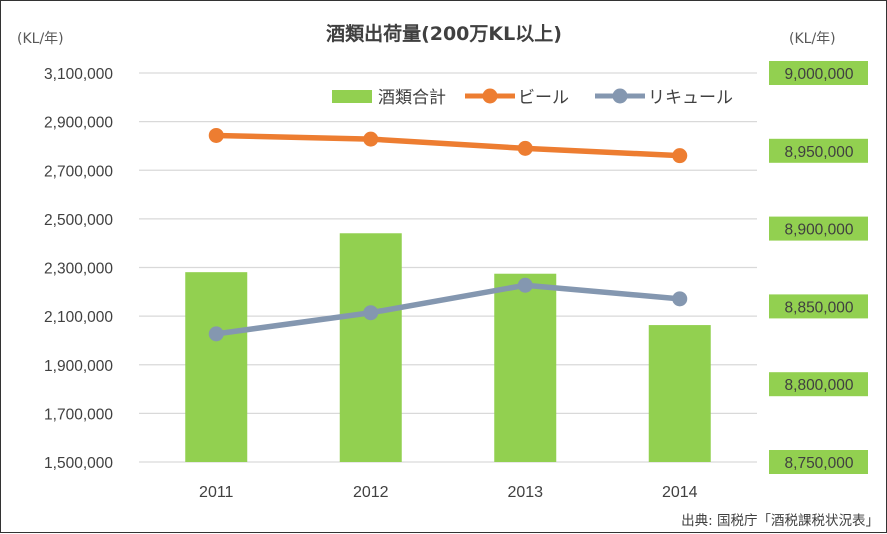 This screenshot has width=887, height=534. I want to click on right-axis-tick-label: 8,900,000, so click(819, 230).